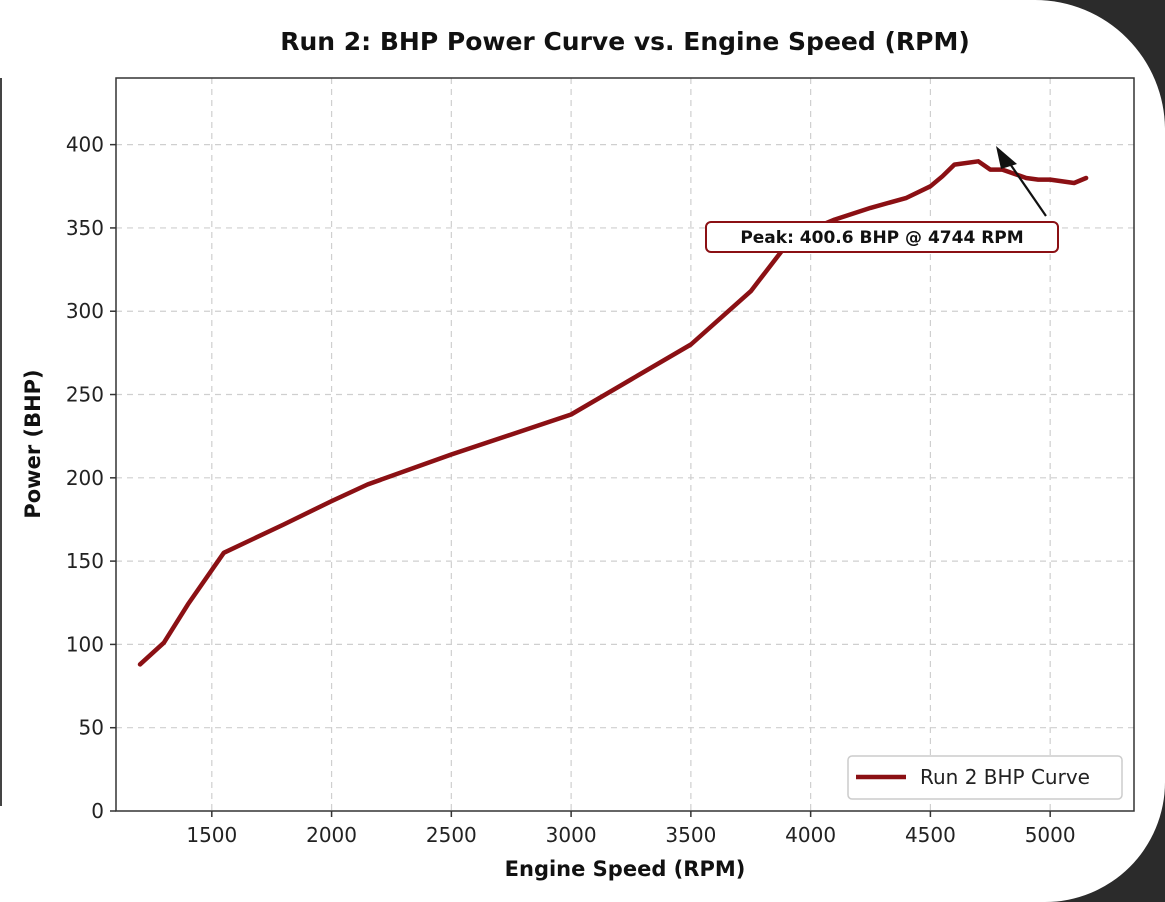 The height and width of the screenshot is (902, 1165). Describe the element at coordinates (1006, 157) in the screenshot. I see `peak-arrow-head` at that location.